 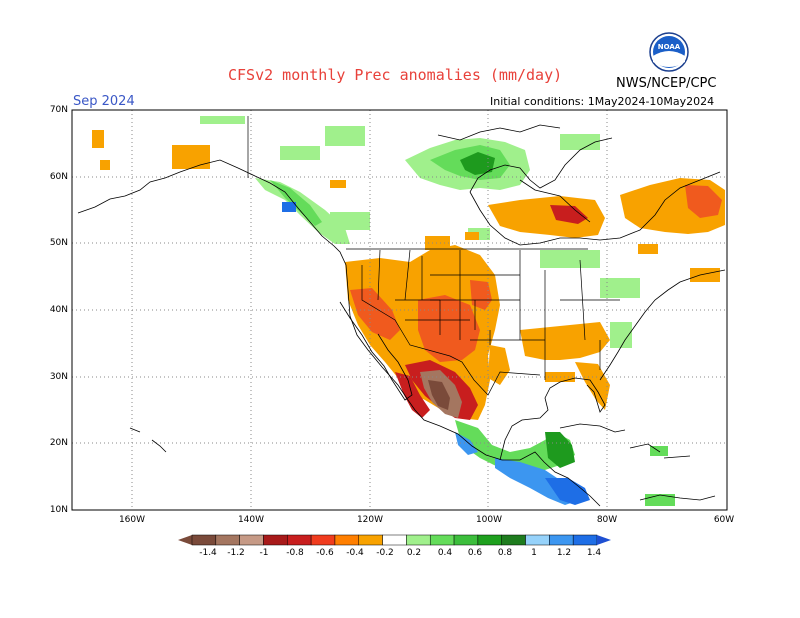 What do you see at coordinates (666, 83) in the screenshot?
I see `agency-label: NWS/NCEP/CPC` at bounding box center [666, 83].